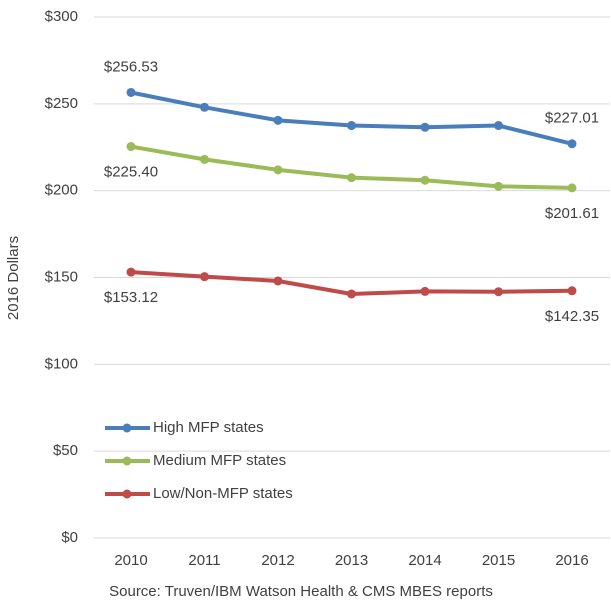 The image size is (611, 603). Describe the element at coordinates (351, 118) in the screenshot. I see `series-line` at that location.